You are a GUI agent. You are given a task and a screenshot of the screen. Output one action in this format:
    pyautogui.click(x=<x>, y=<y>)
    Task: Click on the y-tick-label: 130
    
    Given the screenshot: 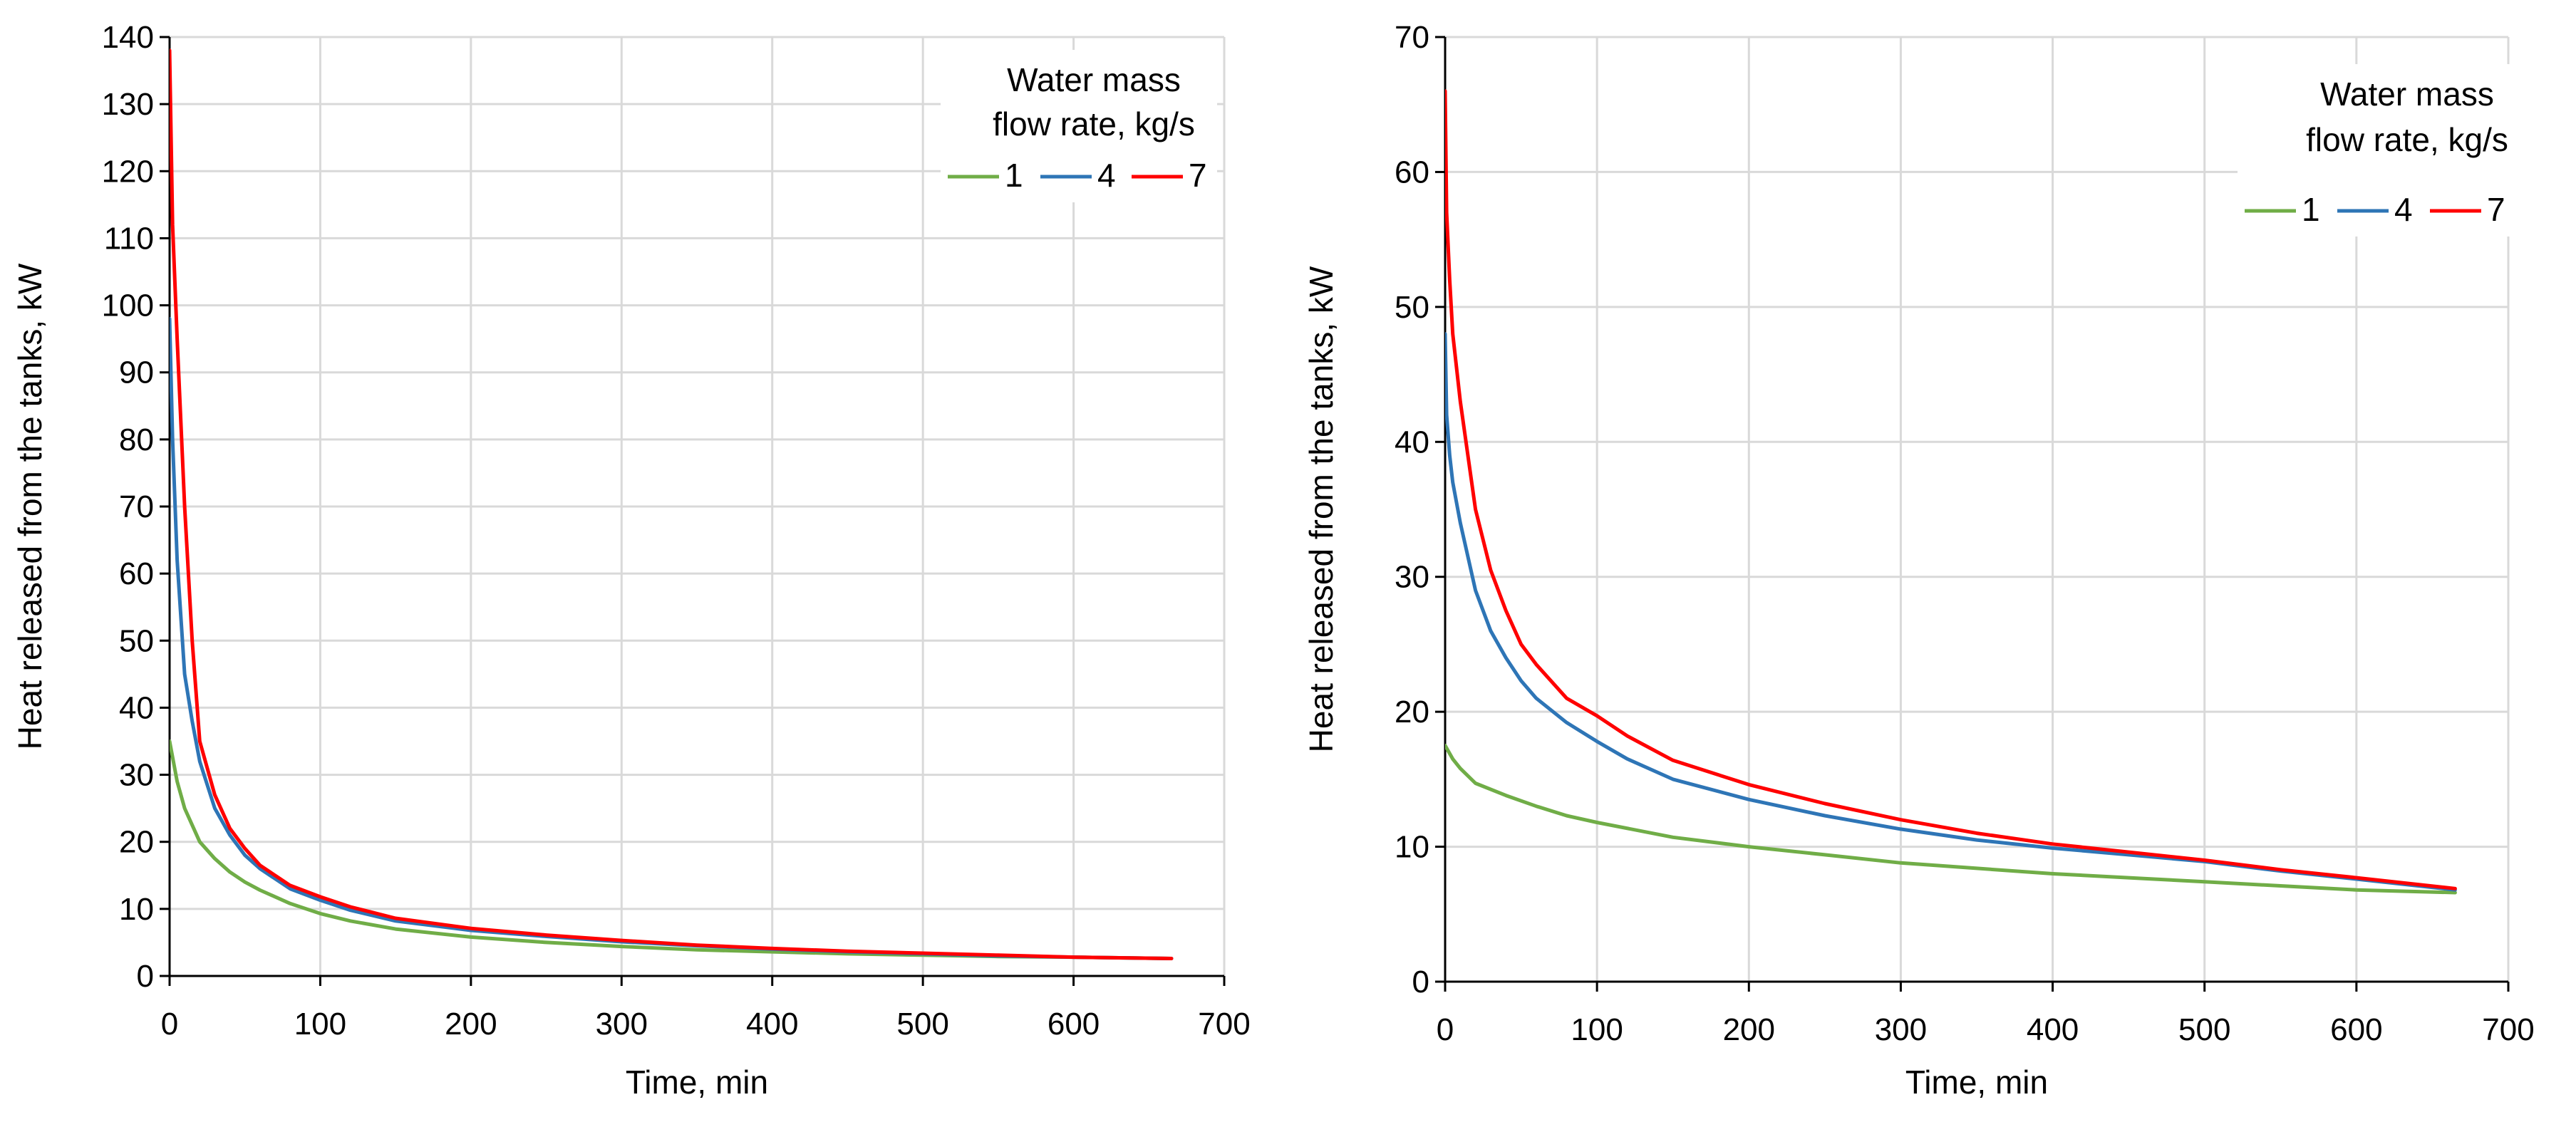 What is the action you would take?
    pyautogui.click(x=128, y=104)
    